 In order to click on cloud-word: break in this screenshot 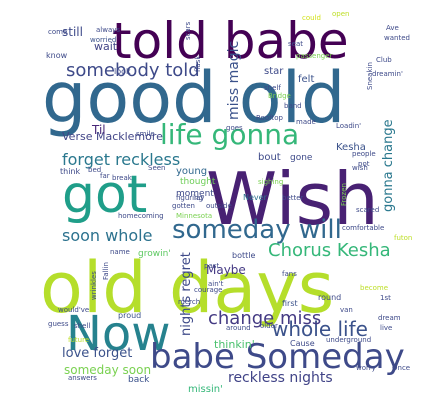, I will do `click(122, 178)`.